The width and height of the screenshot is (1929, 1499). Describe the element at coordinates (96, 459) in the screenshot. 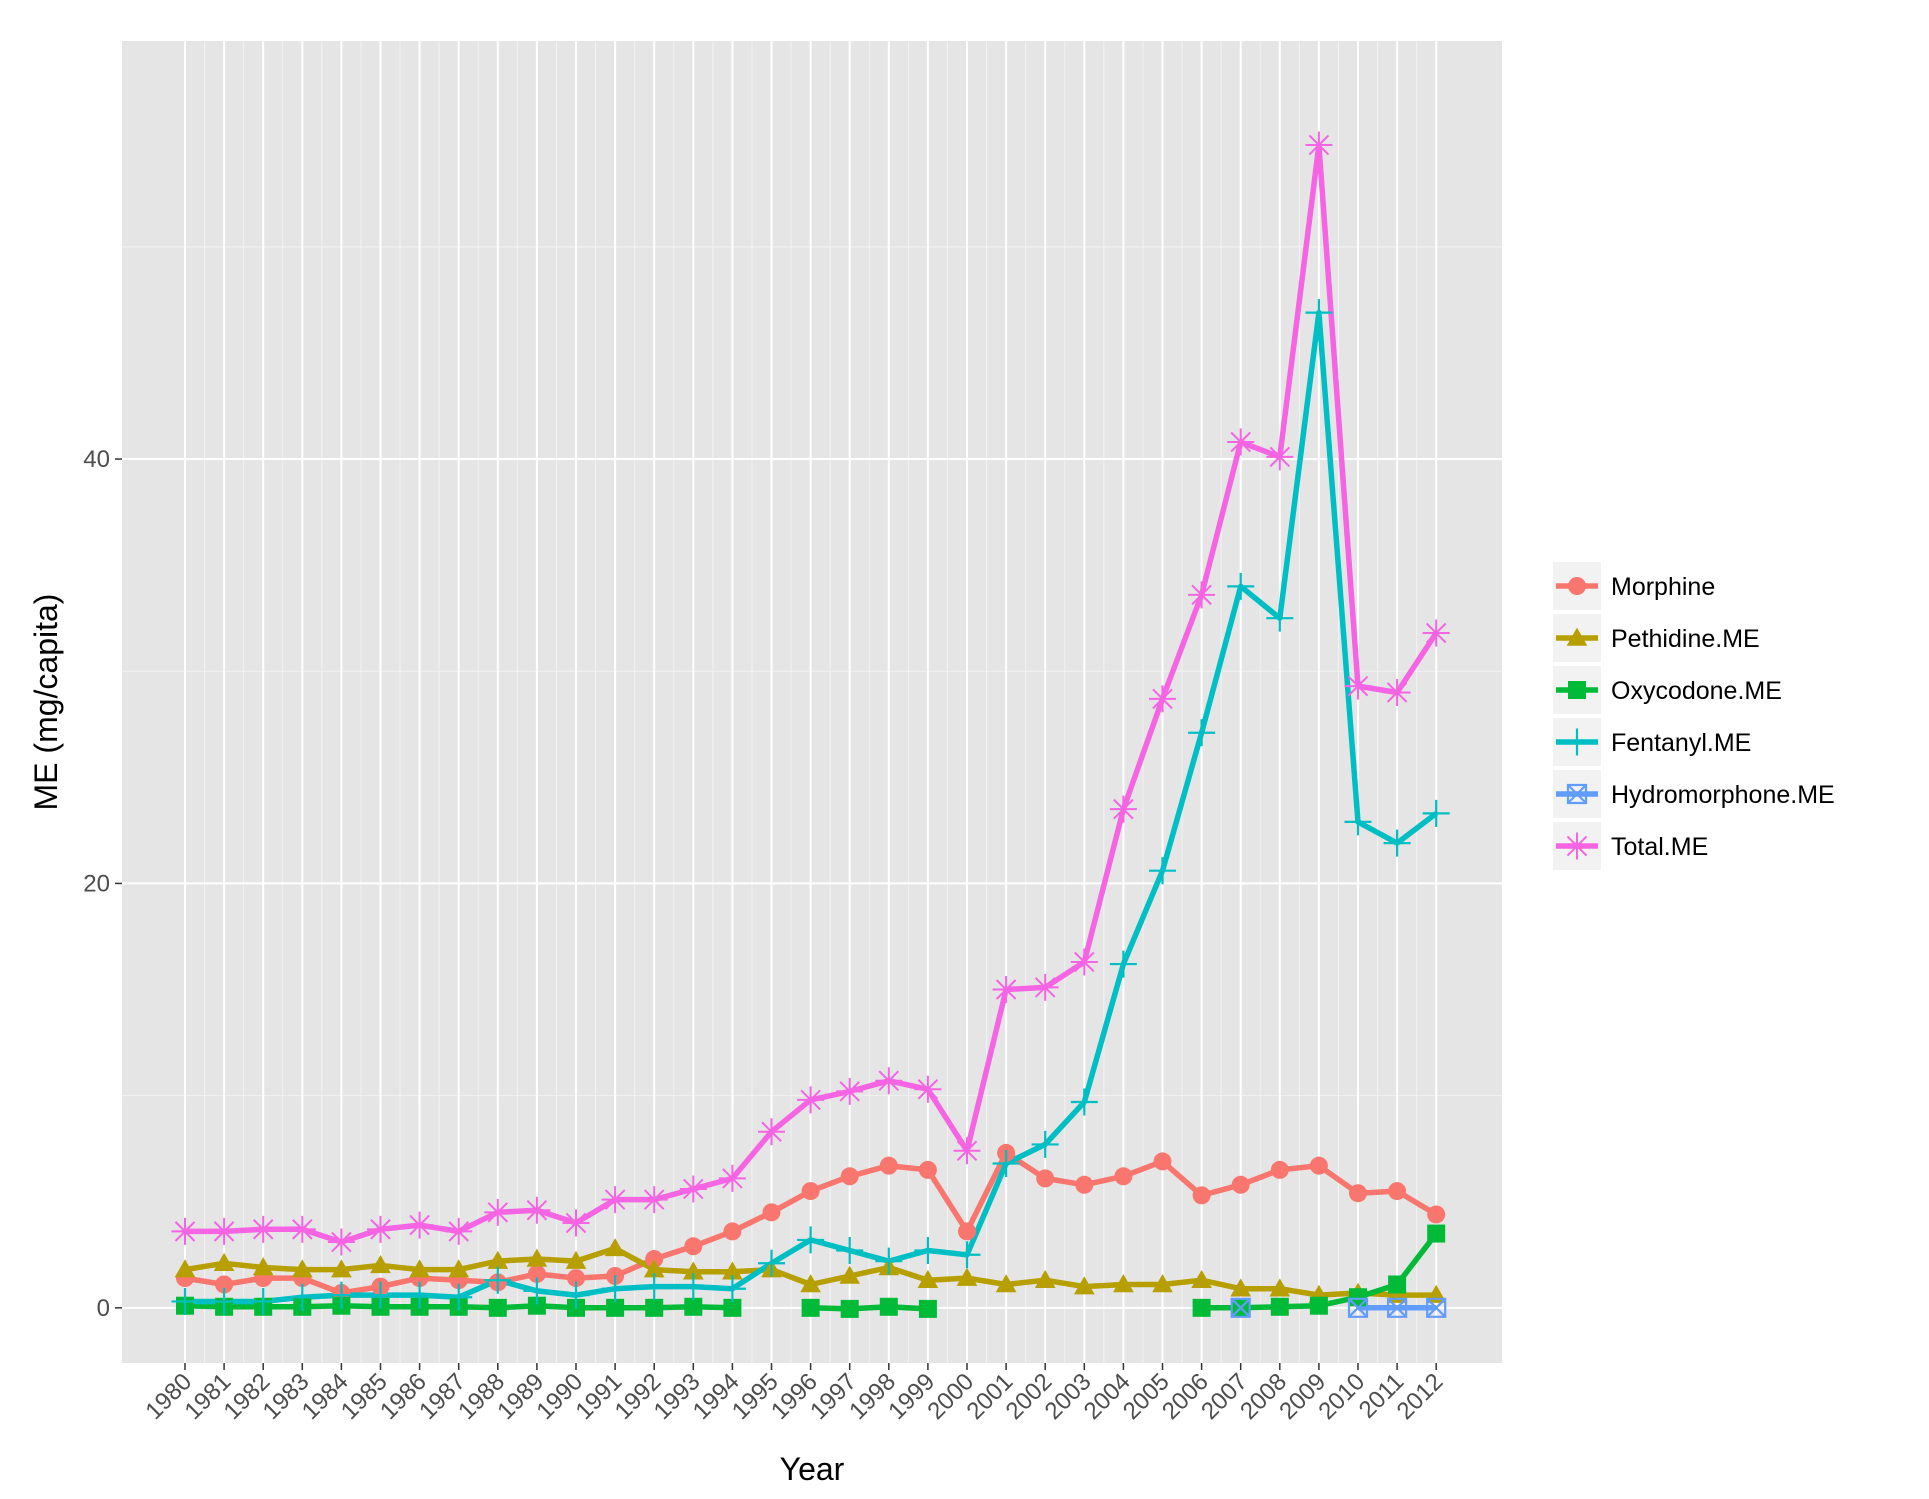

I see `y-tick-label: 40` at that location.